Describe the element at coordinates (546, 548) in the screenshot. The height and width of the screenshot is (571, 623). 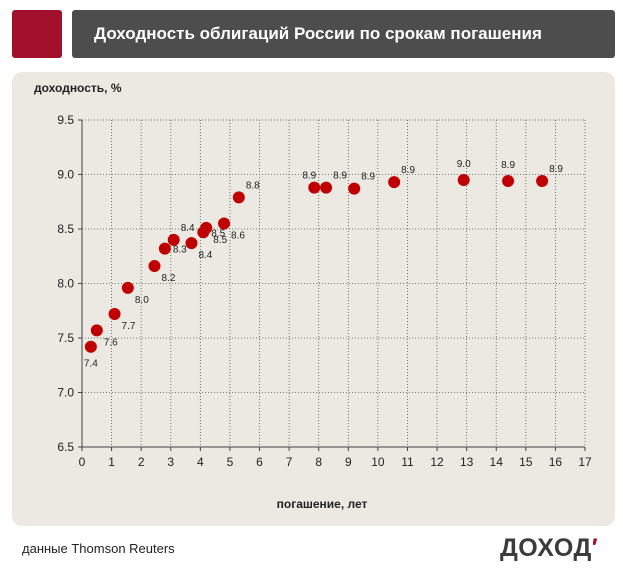
I see `logo-text: ДОХОД` at that location.